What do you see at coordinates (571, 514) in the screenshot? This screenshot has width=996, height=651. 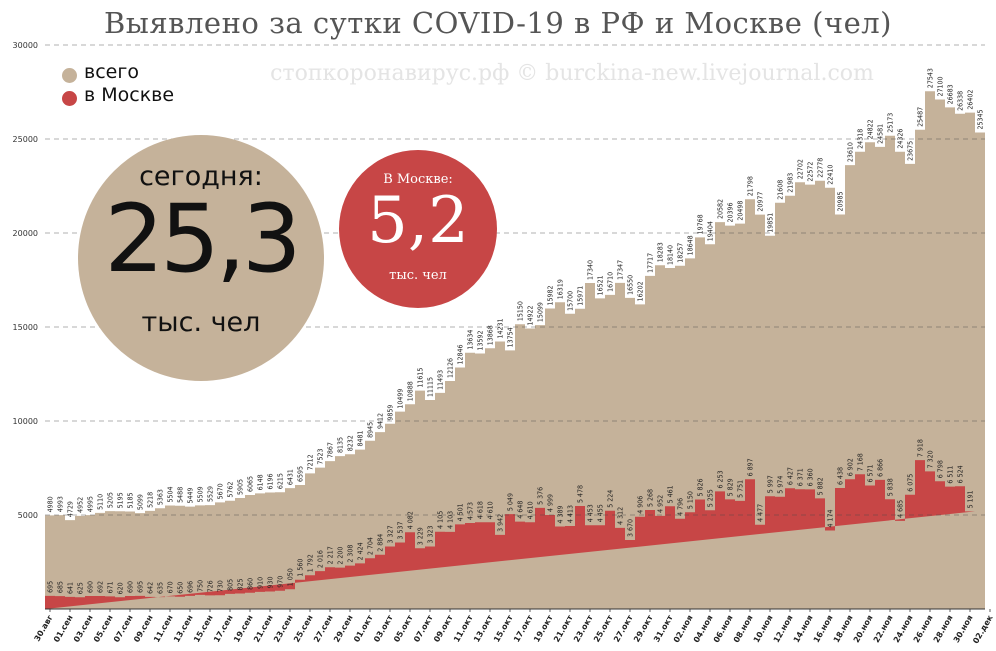 I see `data-label-moscow: 4 413` at bounding box center [571, 514].